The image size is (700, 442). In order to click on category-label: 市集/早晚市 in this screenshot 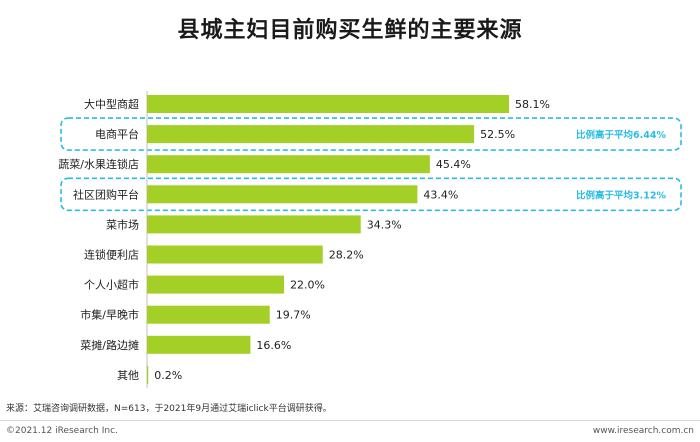, I will do `click(109, 315)`.